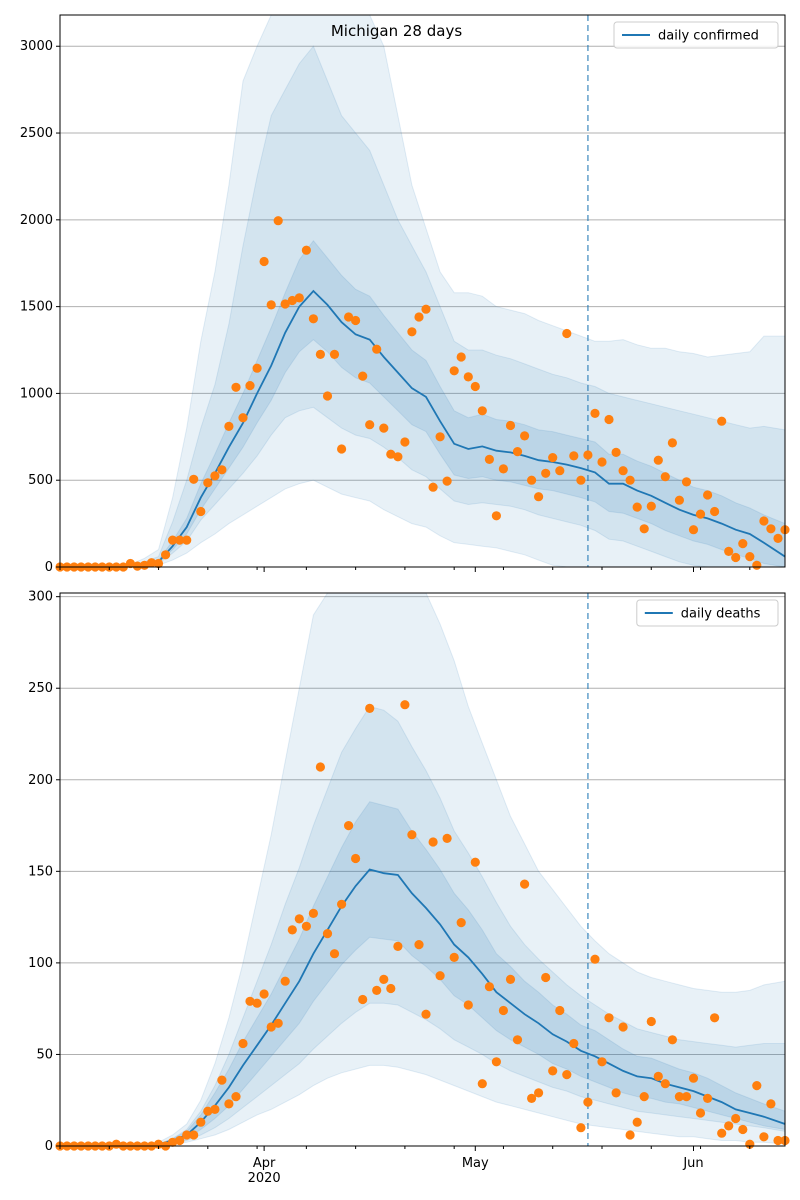  I want to click on x-tick-label: May, so click(475, 1163).